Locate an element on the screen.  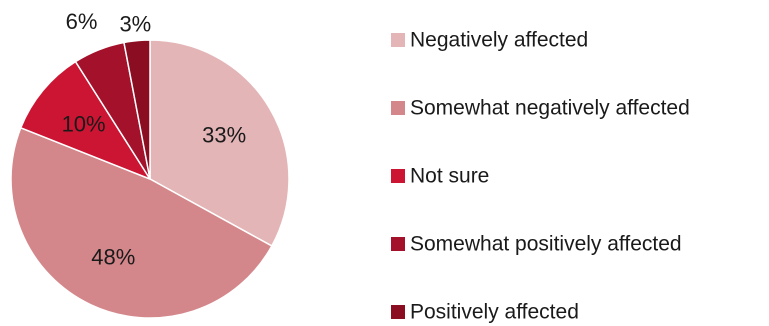
legend-item: Not sure is located at coordinates (440, 176).